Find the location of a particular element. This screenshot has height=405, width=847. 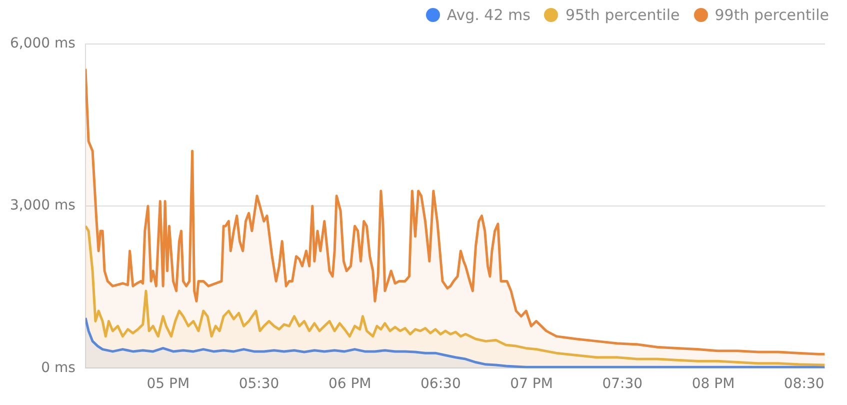

x-tick-label: 06 PM is located at coordinates (350, 384).